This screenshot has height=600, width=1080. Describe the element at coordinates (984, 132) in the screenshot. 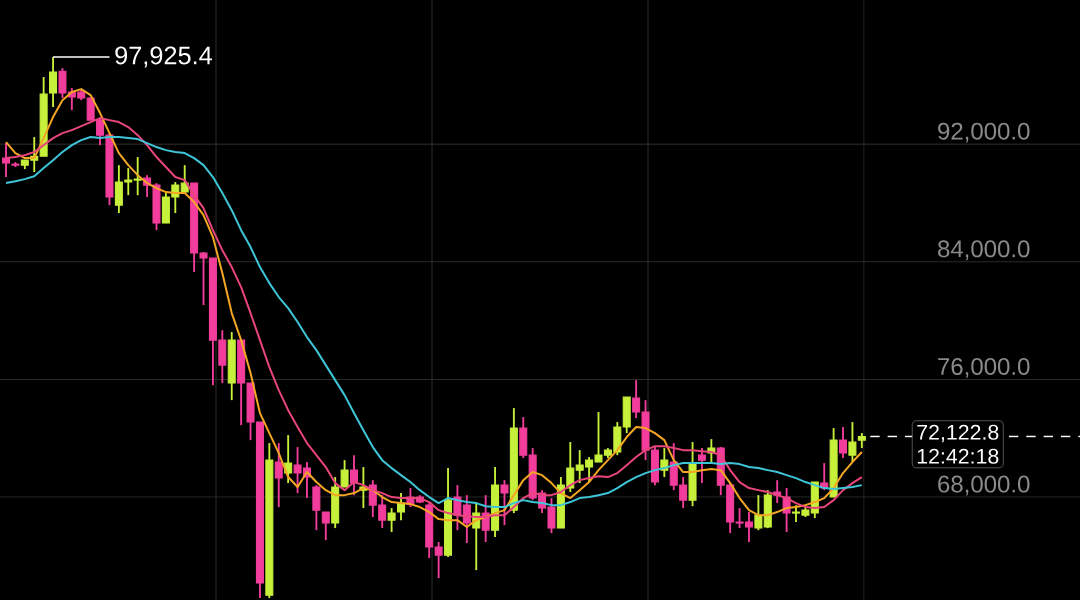

I see `y-tick-label: 92,000.0` at that location.